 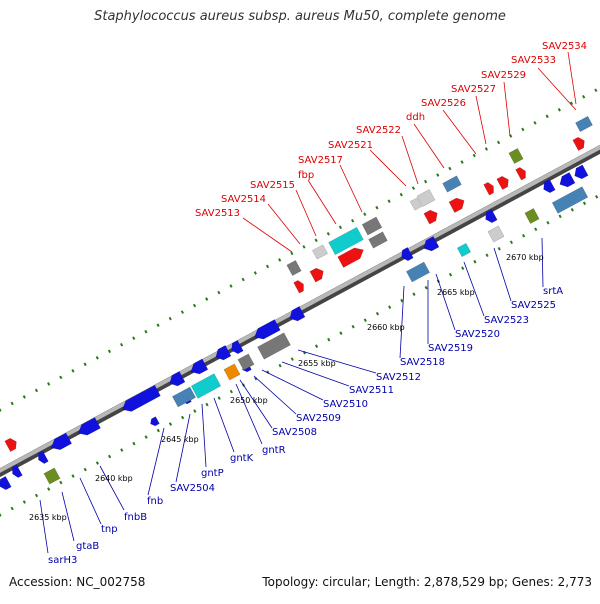 What do you see at coordinates (318, 418) in the screenshot?
I see `gene-label-SAV2509: SAV2509` at bounding box center [318, 418].